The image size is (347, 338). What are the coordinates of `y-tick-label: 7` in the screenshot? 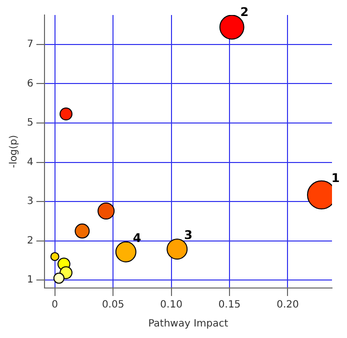 It's located at (30, 44).